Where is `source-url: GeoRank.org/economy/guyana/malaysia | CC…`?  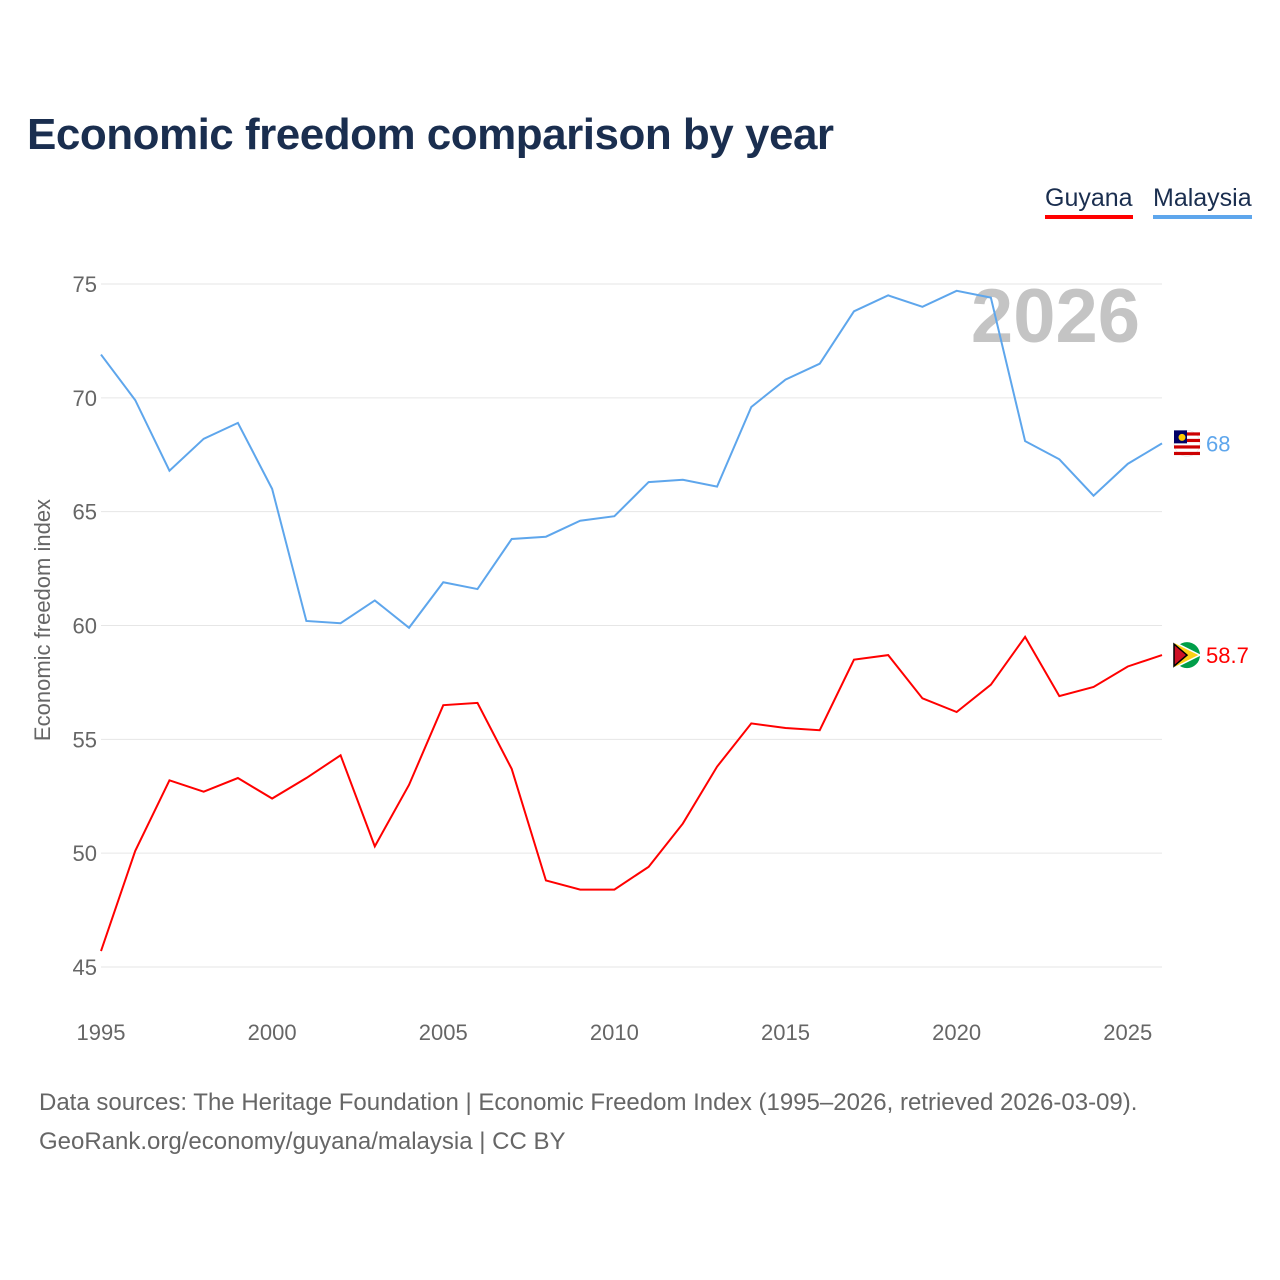 source-url: GeoRank.org/economy/guyana/malaysia | CC… is located at coordinates (302, 1141).